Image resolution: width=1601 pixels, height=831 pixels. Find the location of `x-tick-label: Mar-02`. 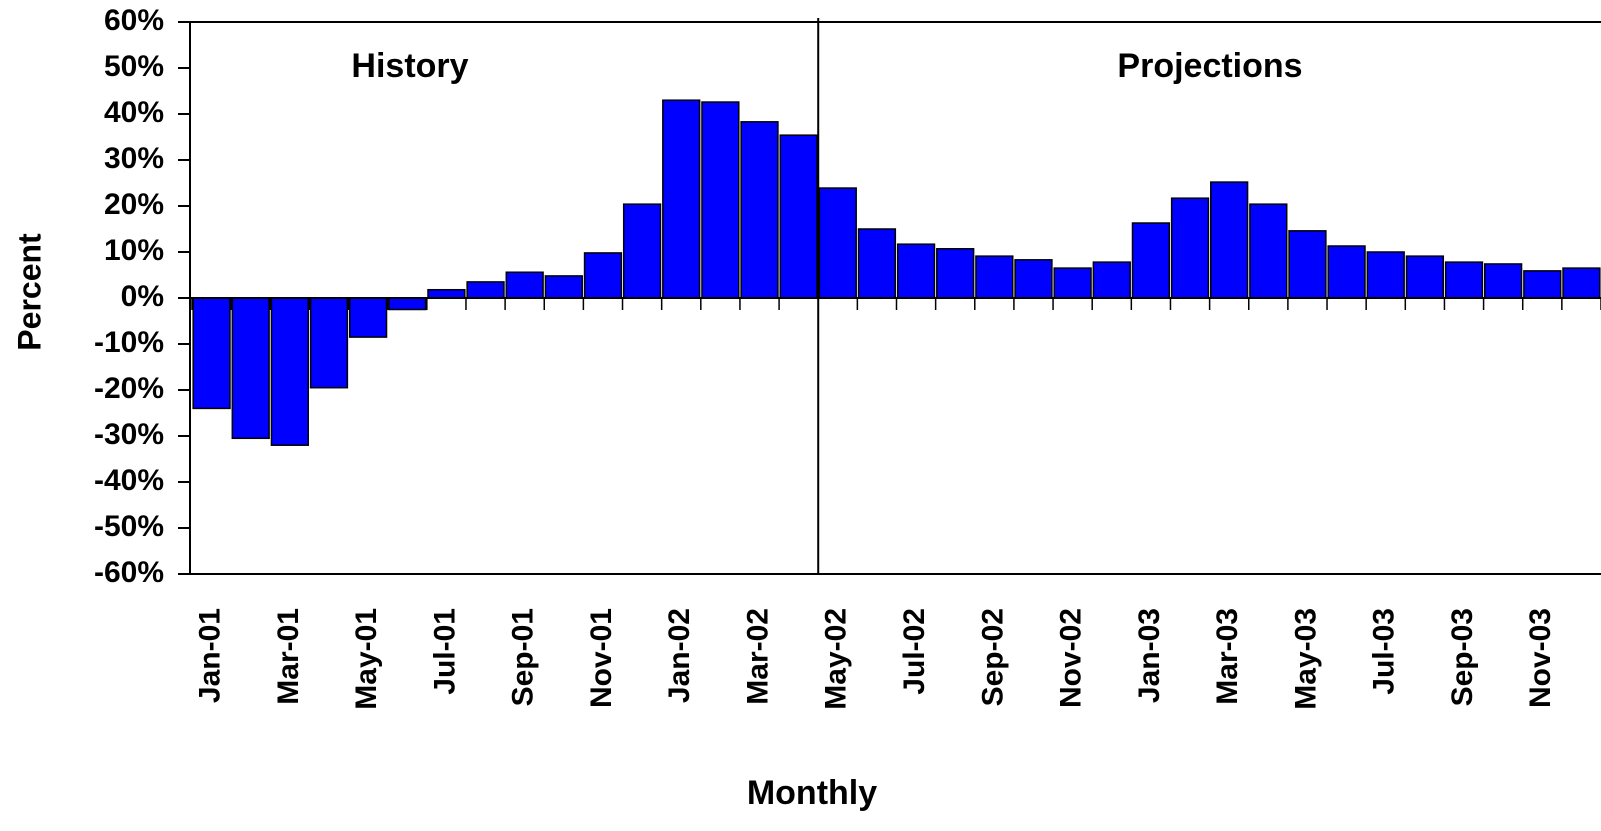

x-tick-label: Mar-02 is located at coordinates (757, 656).